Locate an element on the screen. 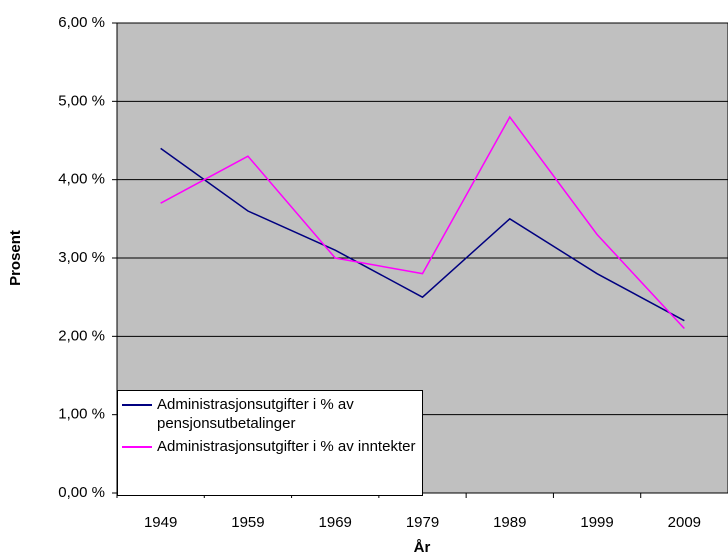 The width and height of the screenshot is (728, 560). y-tick-label: 3,00 % is located at coordinates (81, 257).